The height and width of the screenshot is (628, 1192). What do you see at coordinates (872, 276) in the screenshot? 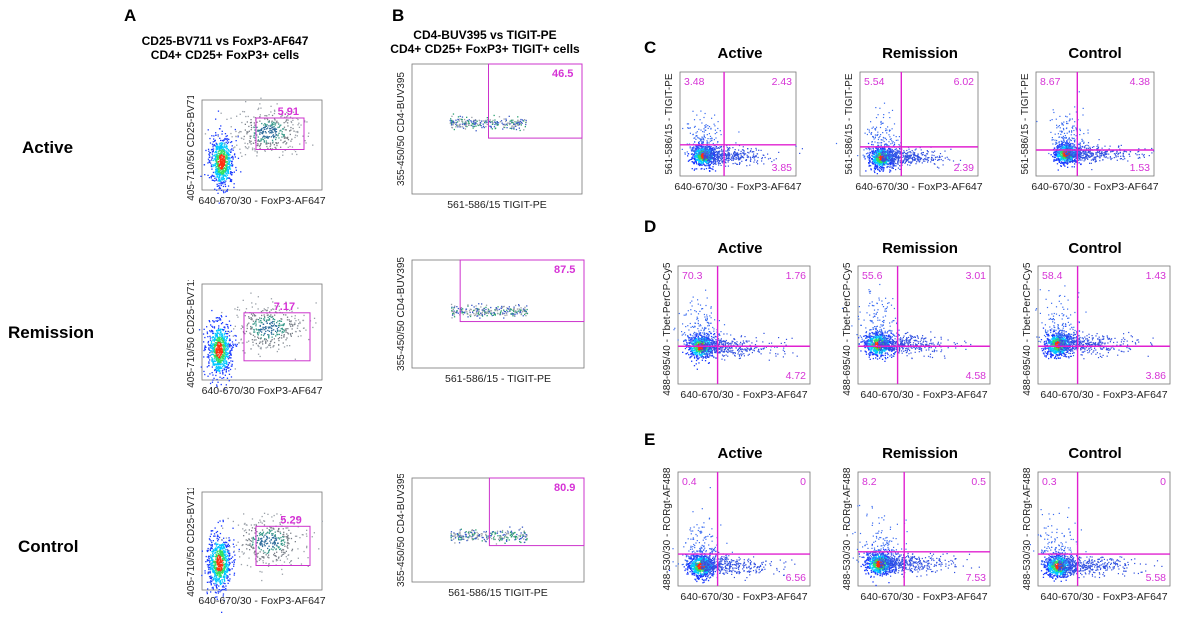
I see `quadrant-ul-value: 55.6` at bounding box center [872, 276].